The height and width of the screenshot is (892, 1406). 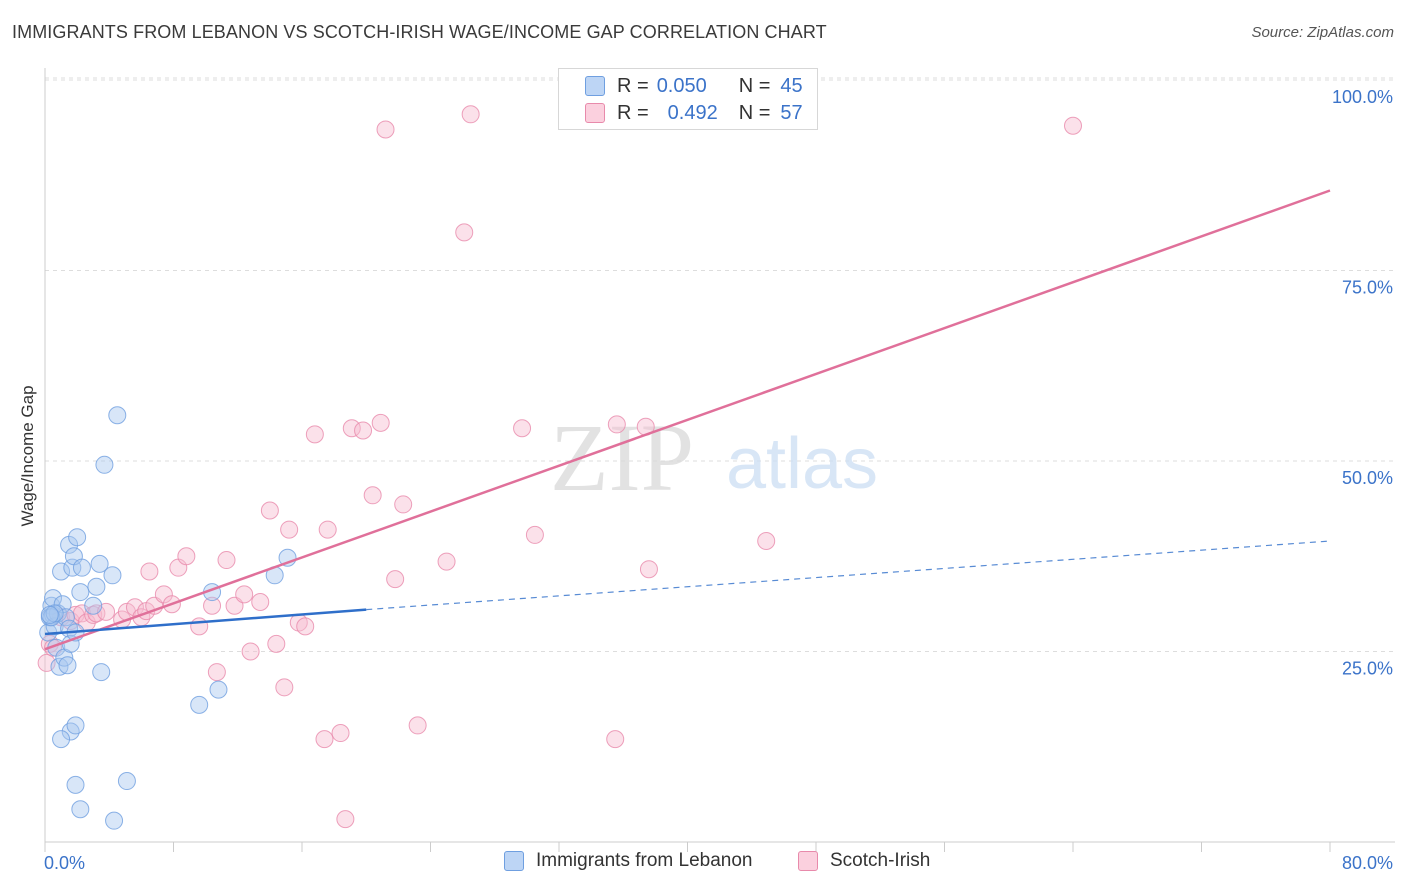 What do you see at coordinates (1362, 97) in the screenshot?
I see `y-tick-label: 100.0%` at bounding box center [1362, 97].